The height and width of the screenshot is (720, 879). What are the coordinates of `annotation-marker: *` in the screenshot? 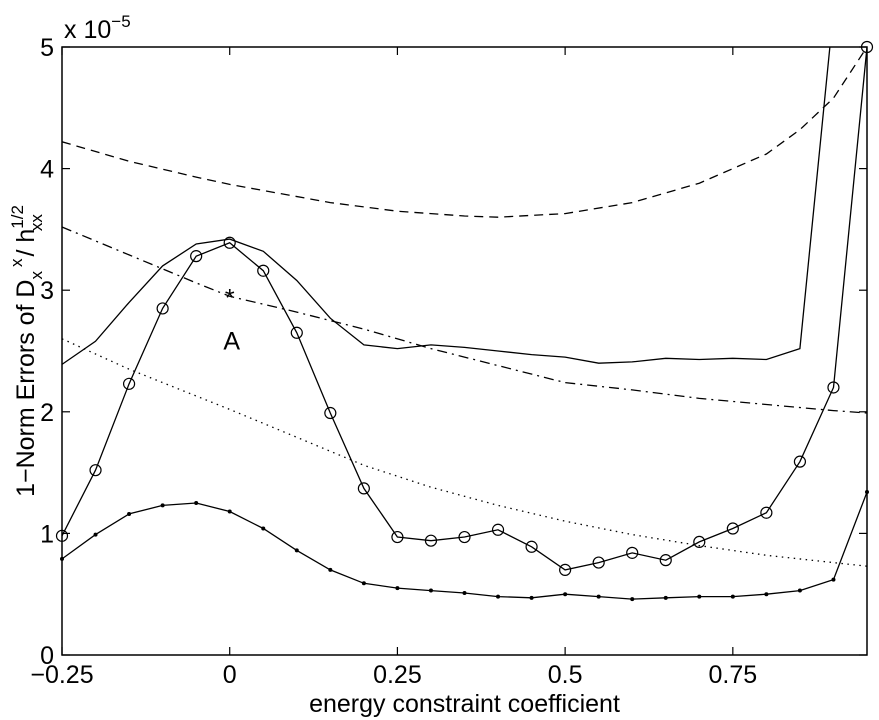 It's located at (230, 298).